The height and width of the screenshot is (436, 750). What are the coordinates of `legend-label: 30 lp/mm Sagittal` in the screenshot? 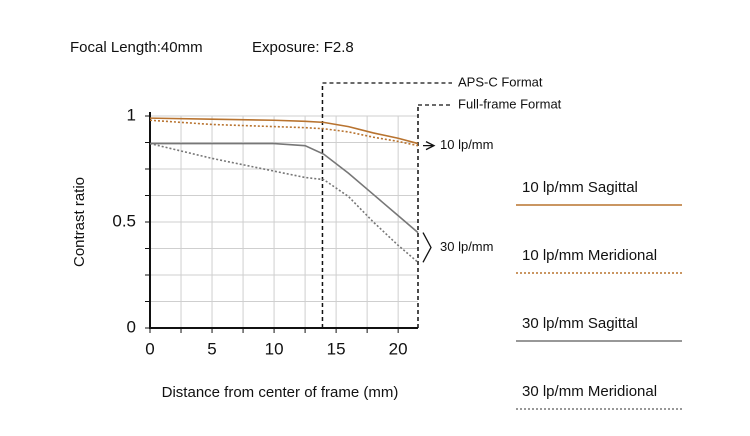 It's located at (580, 323).